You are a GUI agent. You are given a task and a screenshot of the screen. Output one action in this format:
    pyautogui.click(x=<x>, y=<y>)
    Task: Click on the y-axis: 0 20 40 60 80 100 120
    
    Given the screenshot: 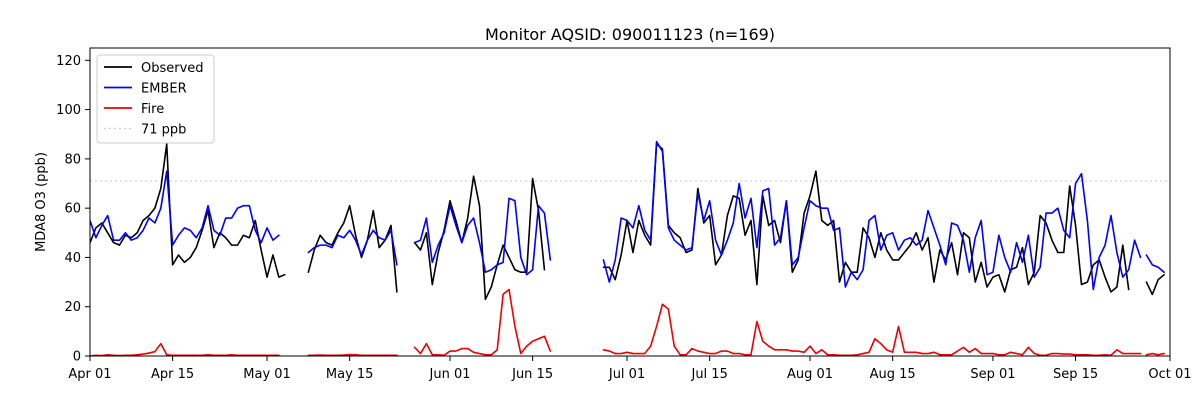 What is the action you would take?
    pyautogui.click(x=73, y=209)
    